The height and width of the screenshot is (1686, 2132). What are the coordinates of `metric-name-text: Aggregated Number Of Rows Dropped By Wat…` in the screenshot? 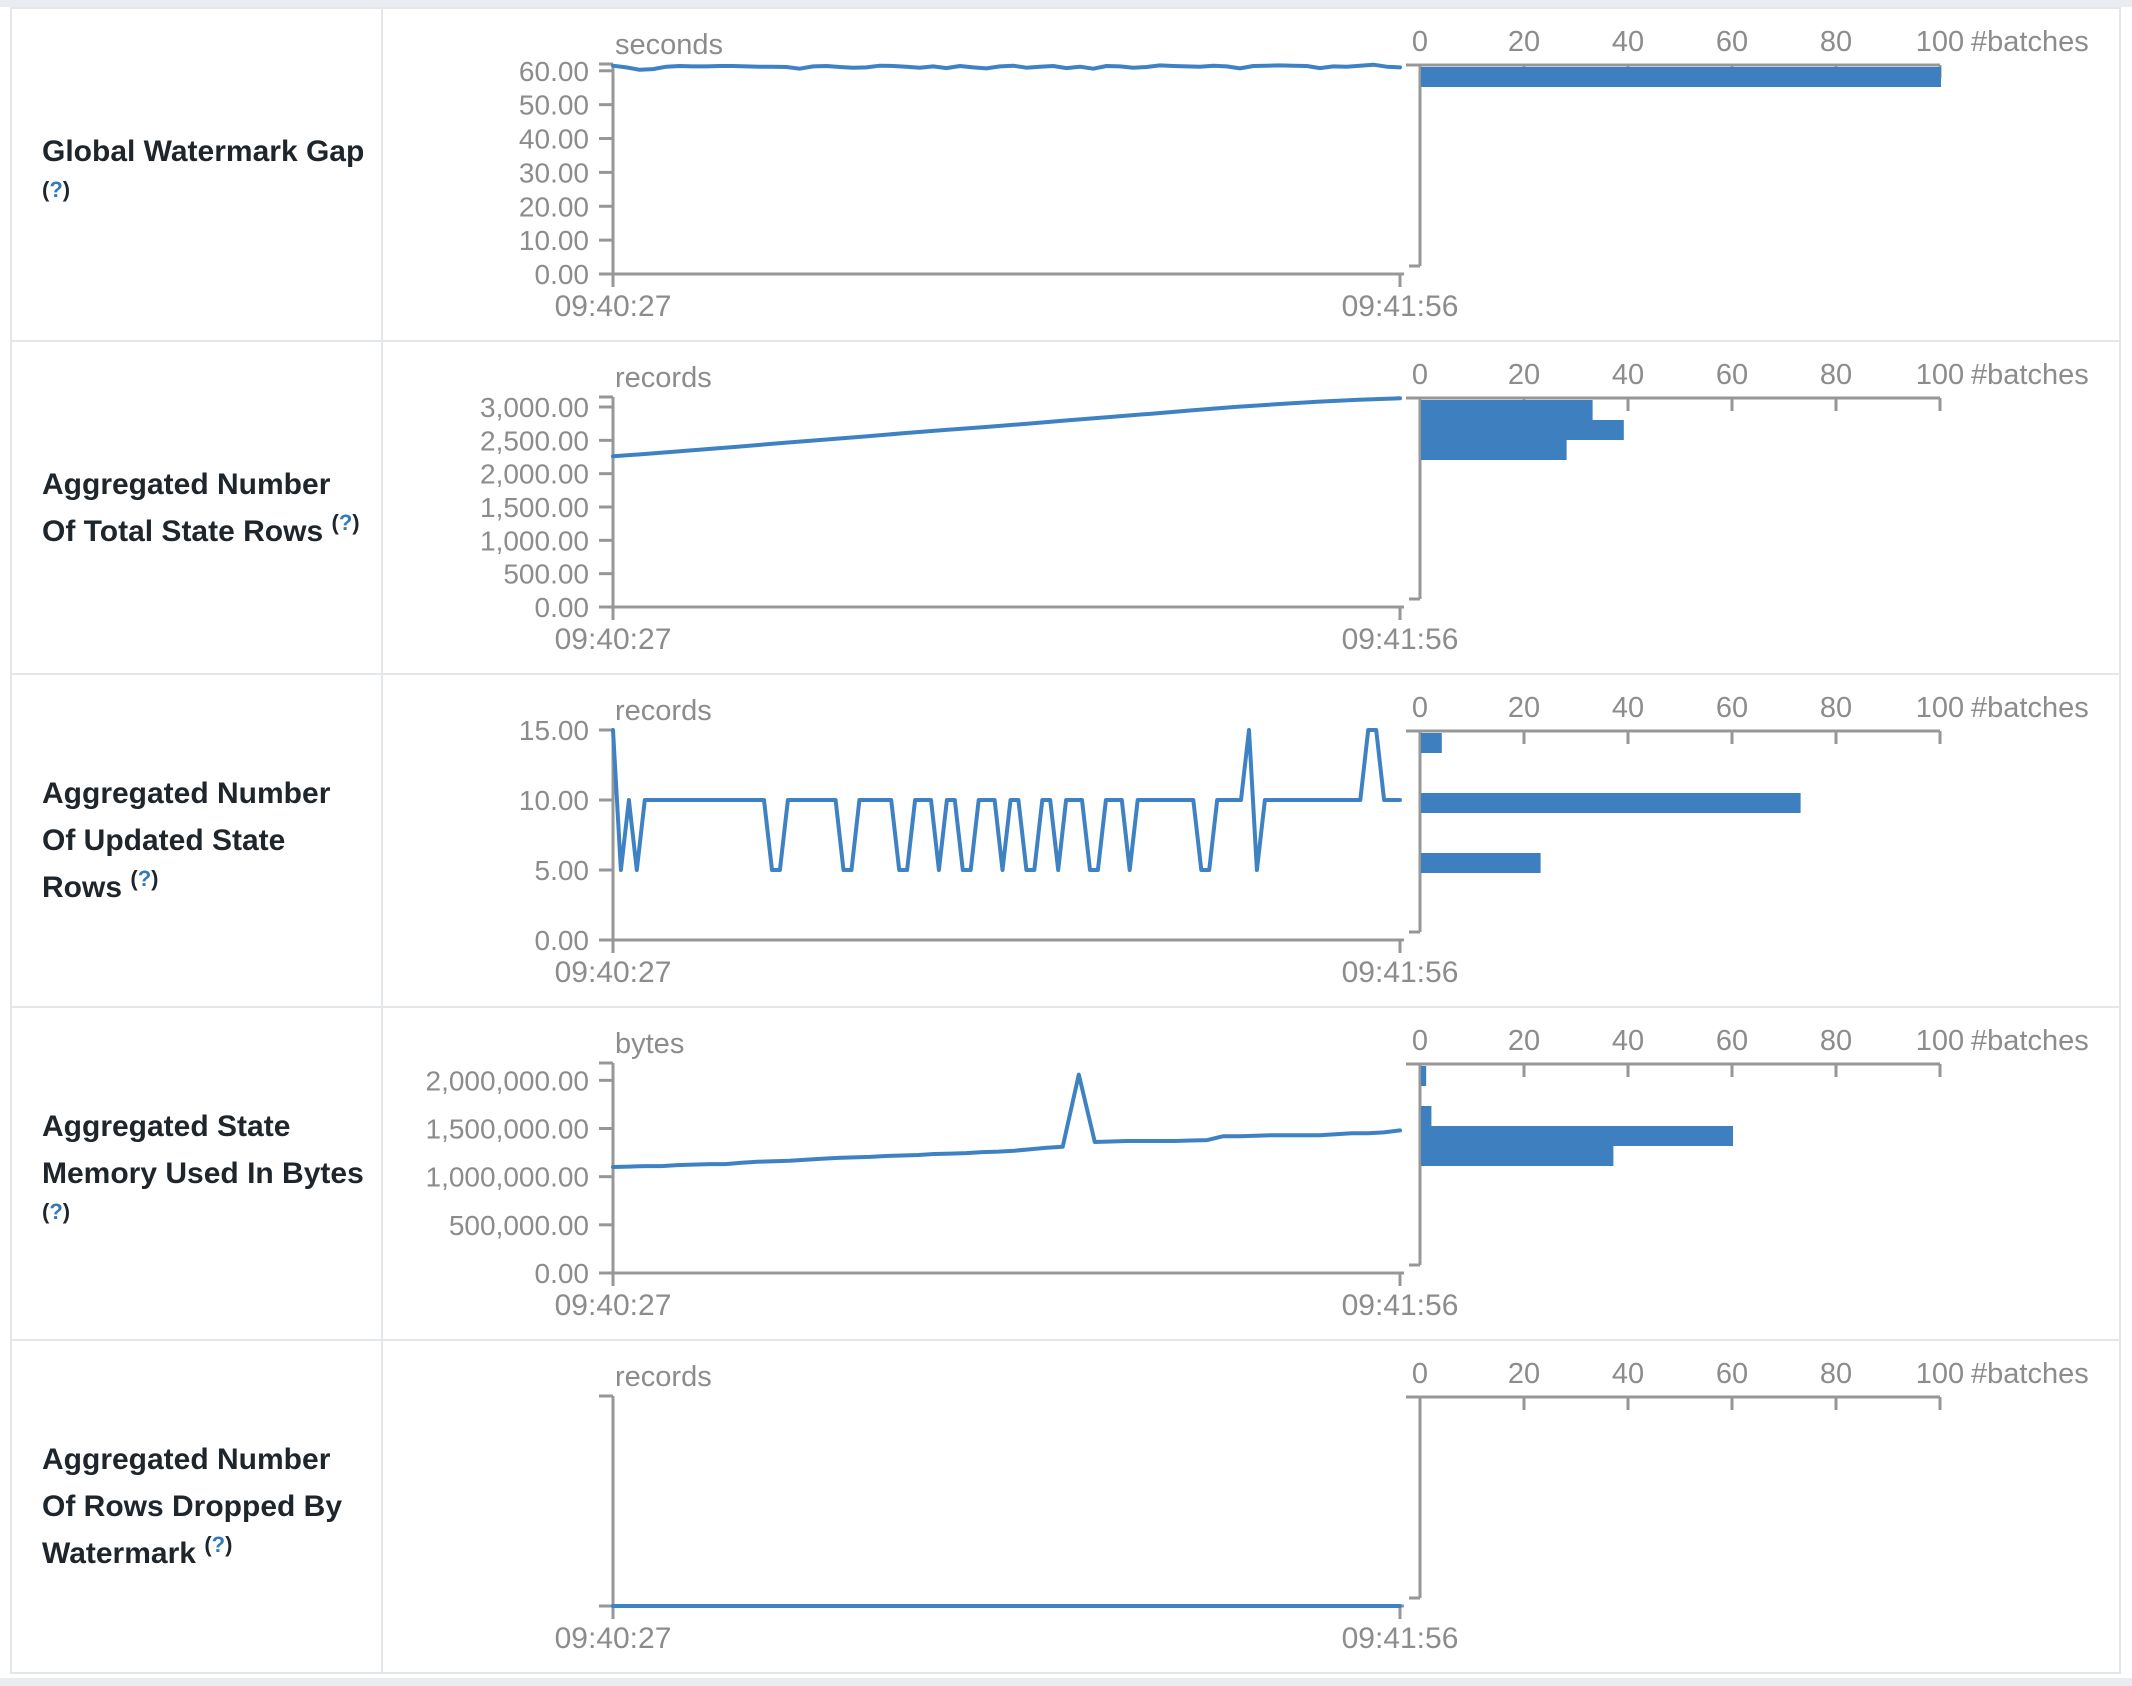 It's located at (192, 1506).